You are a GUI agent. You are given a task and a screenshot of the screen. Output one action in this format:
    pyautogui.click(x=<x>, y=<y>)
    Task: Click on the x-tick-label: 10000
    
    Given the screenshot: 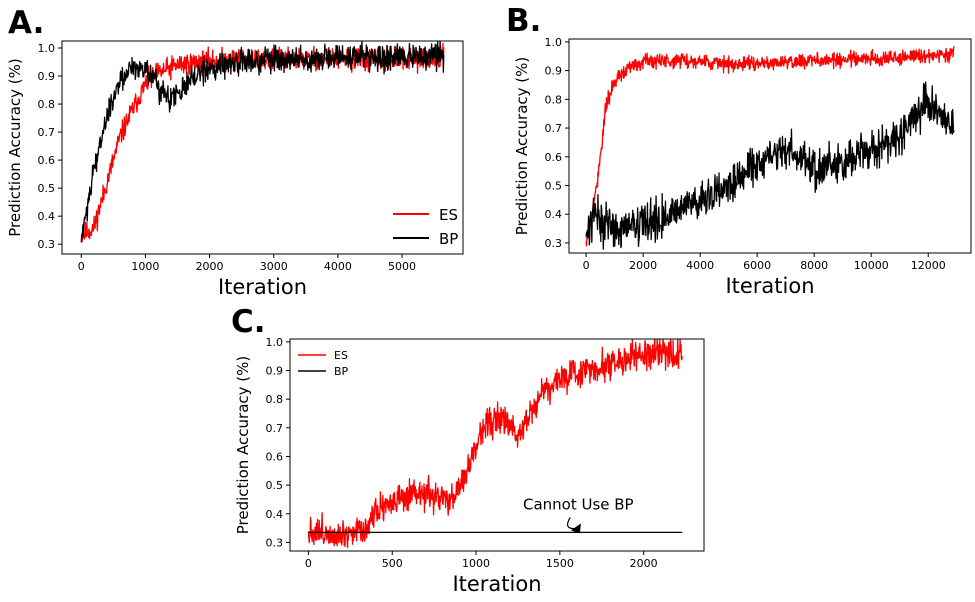 What is the action you would take?
    pyautogui.click(x=871, y=265)
    